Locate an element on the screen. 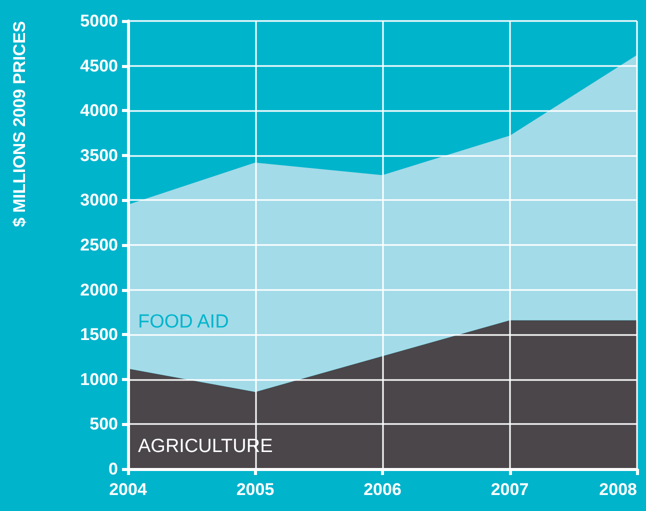  y-tick-label: 2000 is located at coordinates (99, 290).